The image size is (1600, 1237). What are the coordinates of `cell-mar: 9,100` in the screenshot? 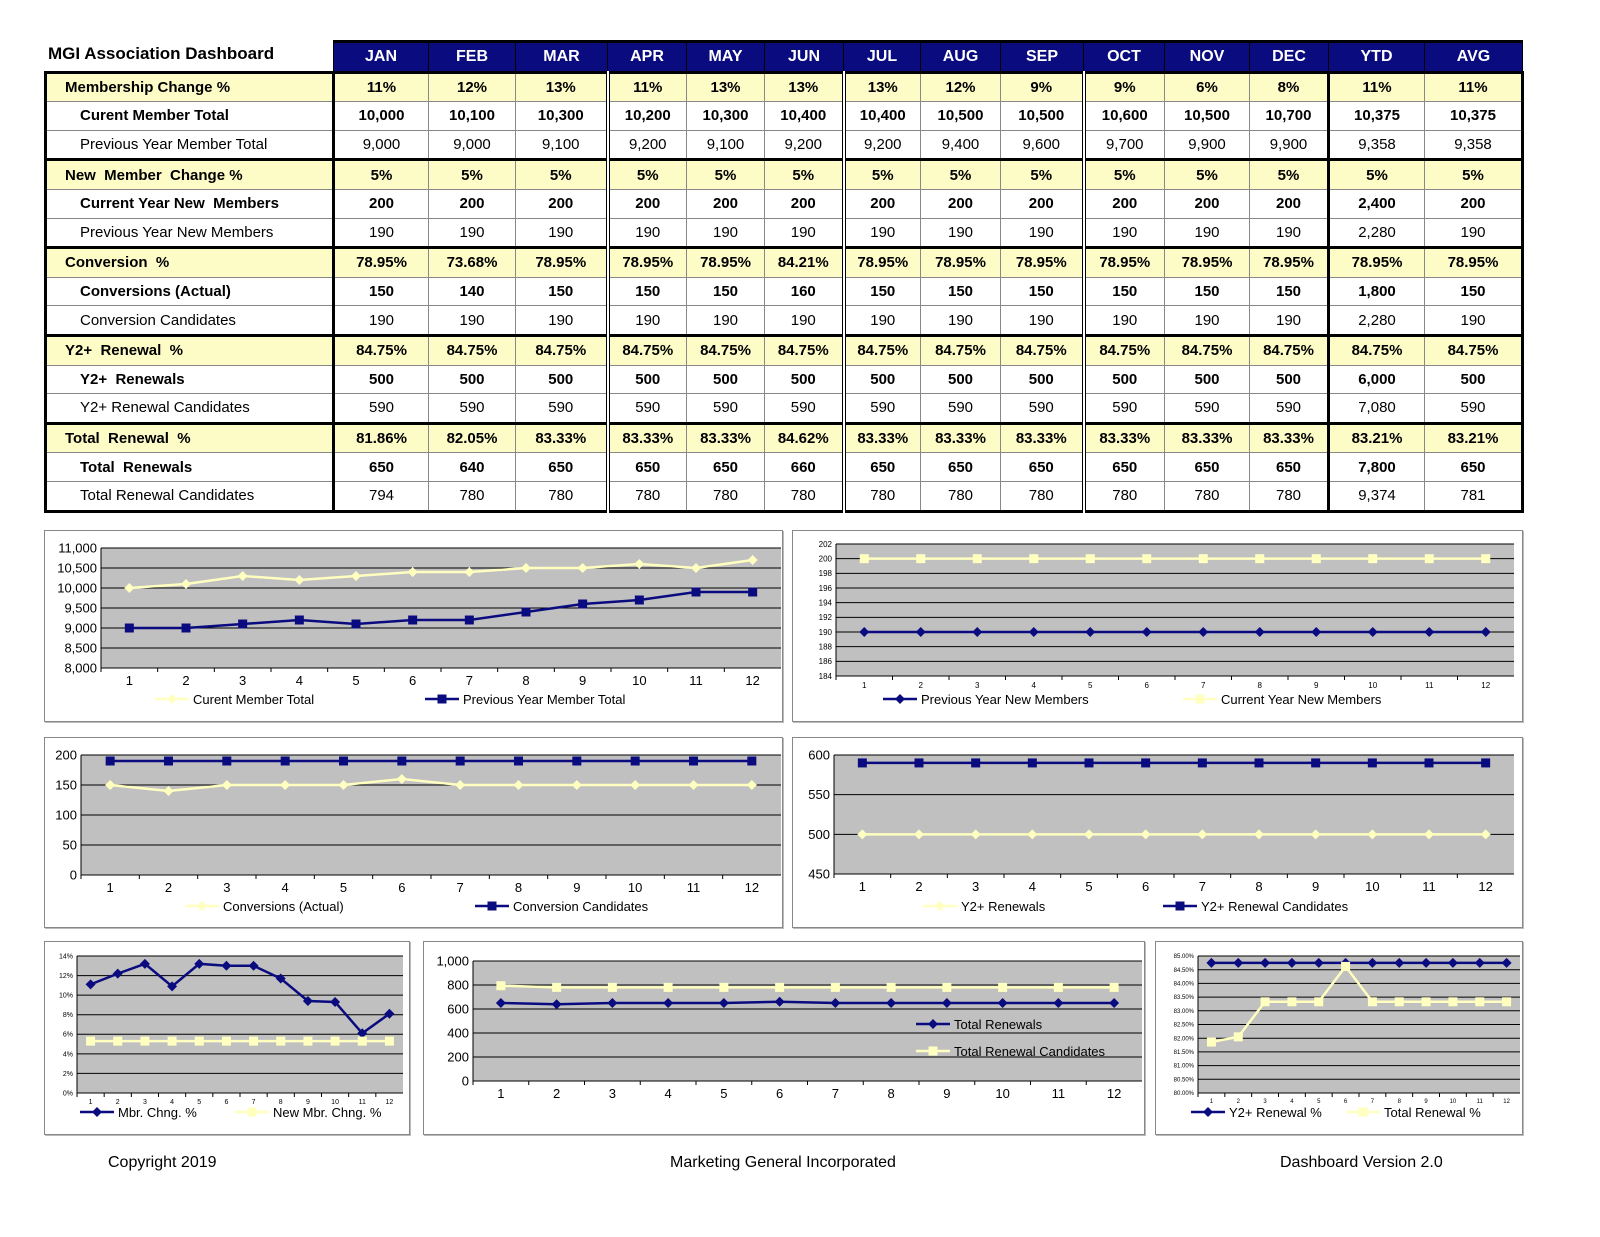 It's located at (561, 145).